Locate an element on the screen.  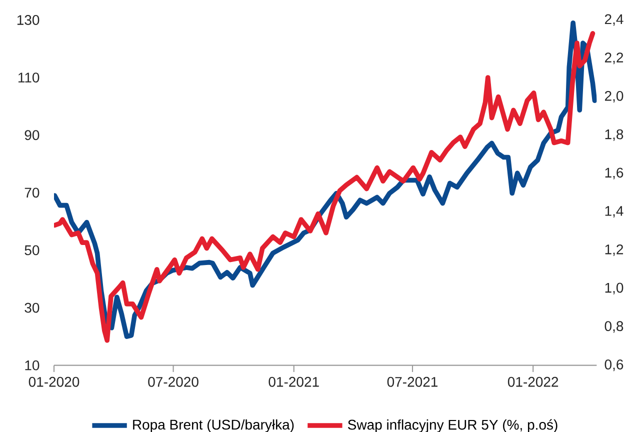
y2-tick-label: 2,2 is located at coordinates (614, 58).